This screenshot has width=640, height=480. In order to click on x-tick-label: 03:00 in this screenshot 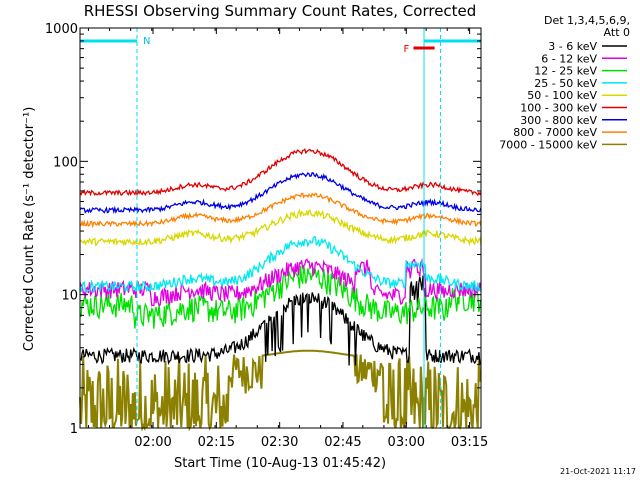, I will do `click(406, 442)`.